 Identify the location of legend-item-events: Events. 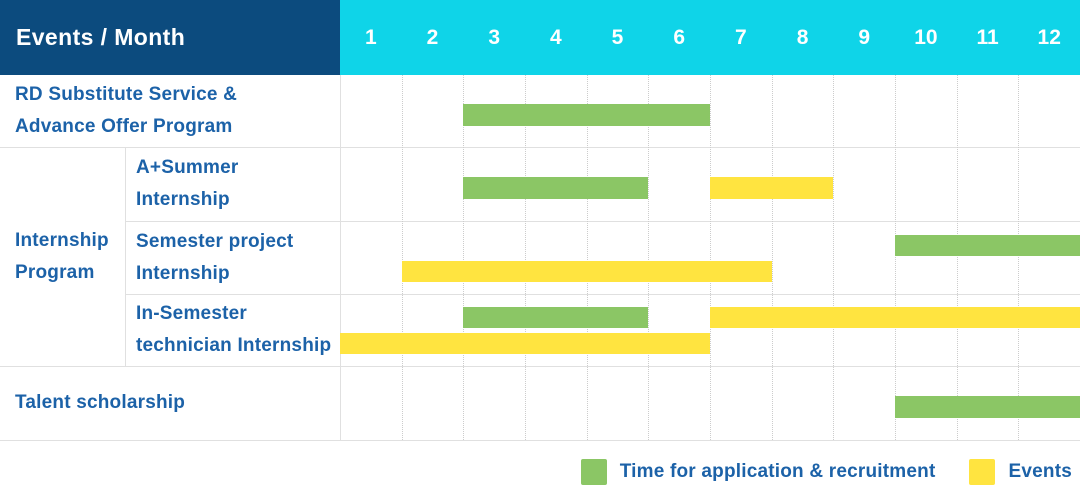
(1020, 472).